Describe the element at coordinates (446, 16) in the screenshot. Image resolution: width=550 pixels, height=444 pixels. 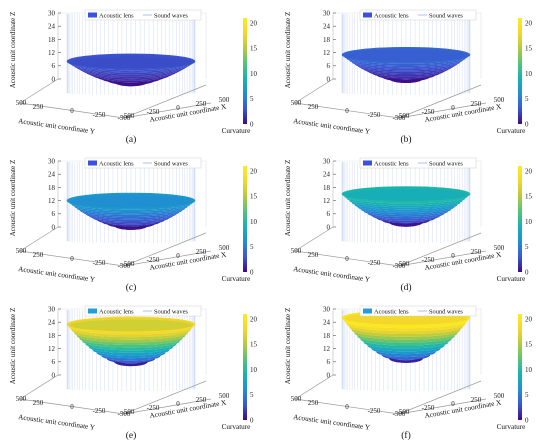
I see `legend-label-waves: Sound waves` at that location.